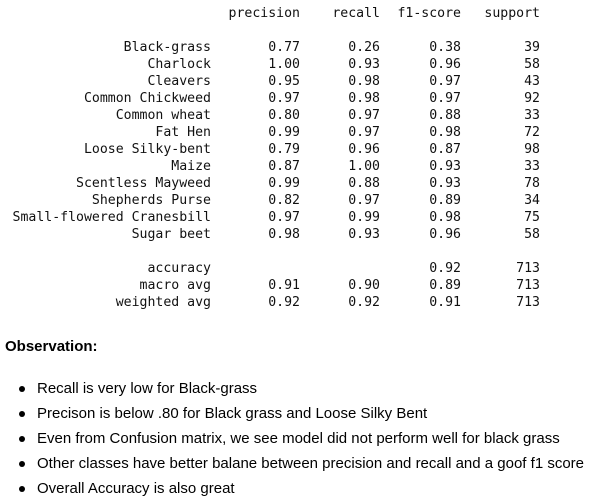 The image size is (610, 504). What do you see at coordinates (167, 47) in the screenshot?
I see `row-label: Black-grass` at bounding box center [167, 47].